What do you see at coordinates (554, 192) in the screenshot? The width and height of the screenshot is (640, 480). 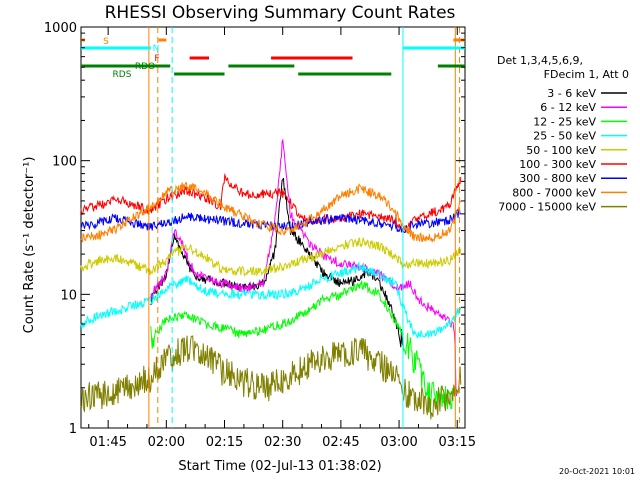 I see `legend-label-7: 800 - 7000 keV` at bounding box center [554, 192].